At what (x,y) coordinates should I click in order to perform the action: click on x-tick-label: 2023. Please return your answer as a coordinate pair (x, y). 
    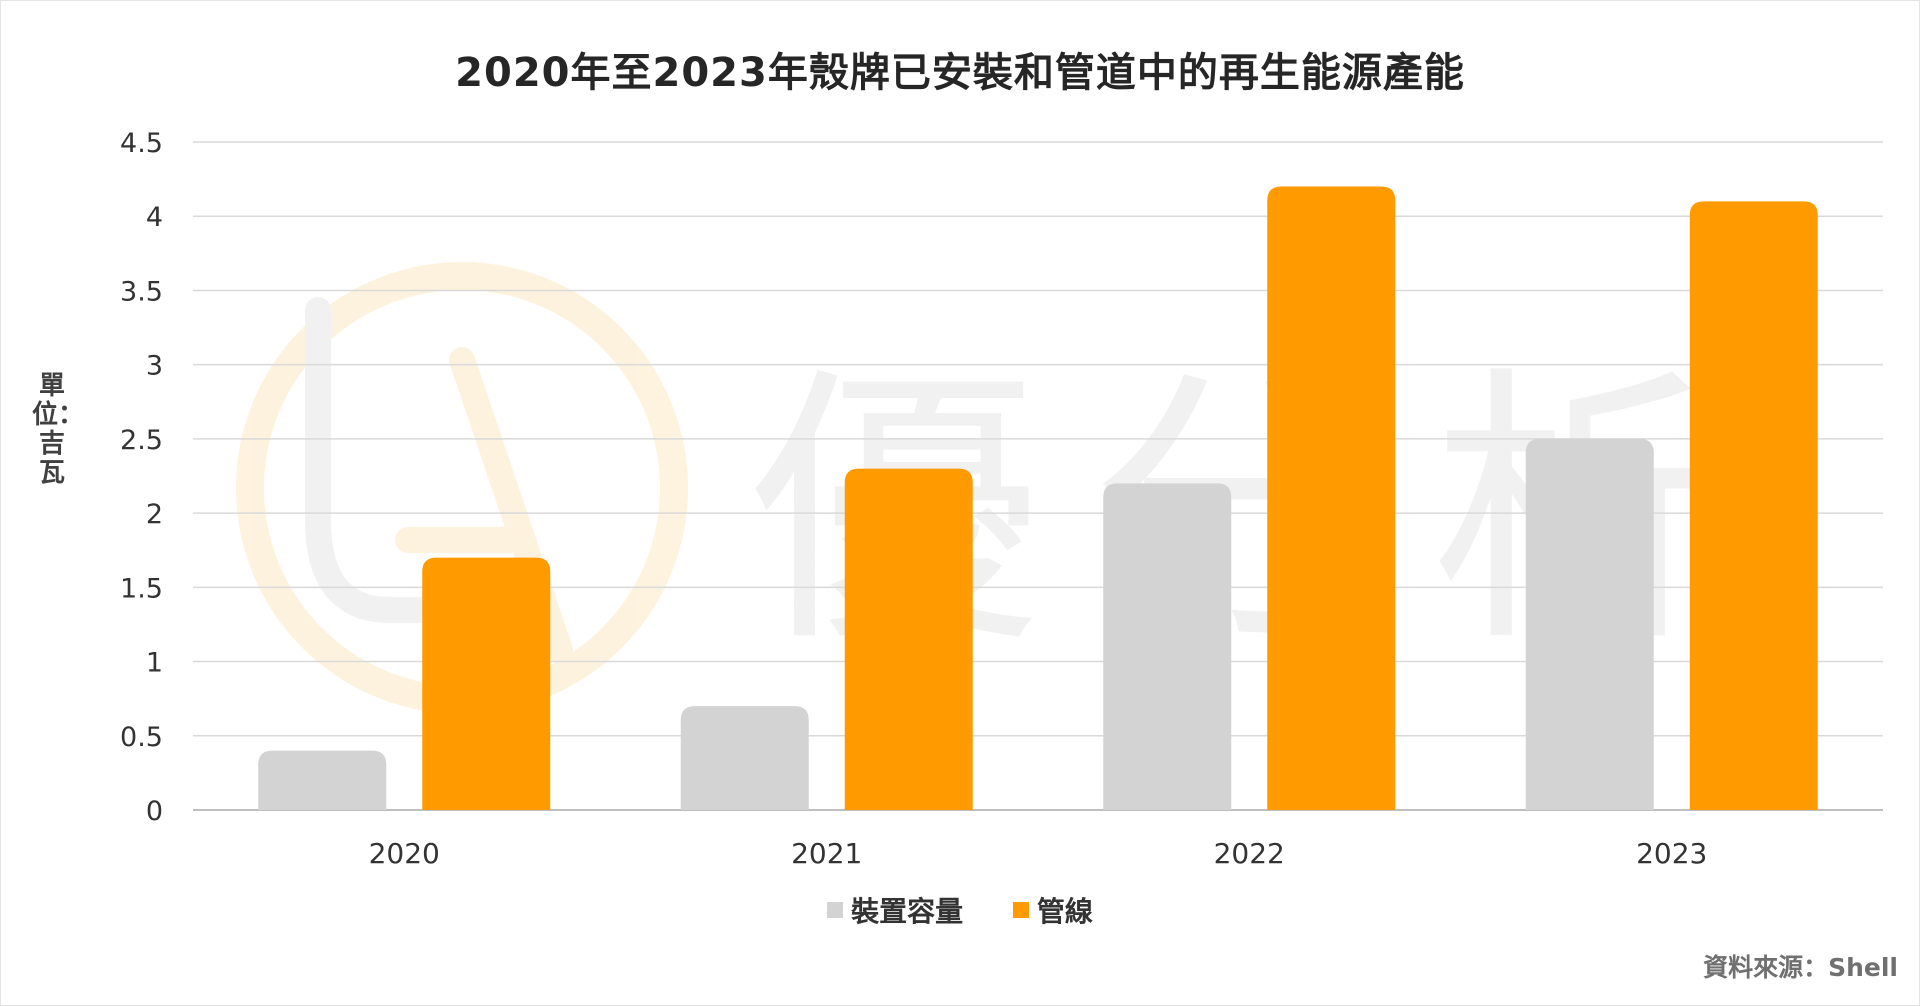
    Looking at the image, I should click on (1671, 853).